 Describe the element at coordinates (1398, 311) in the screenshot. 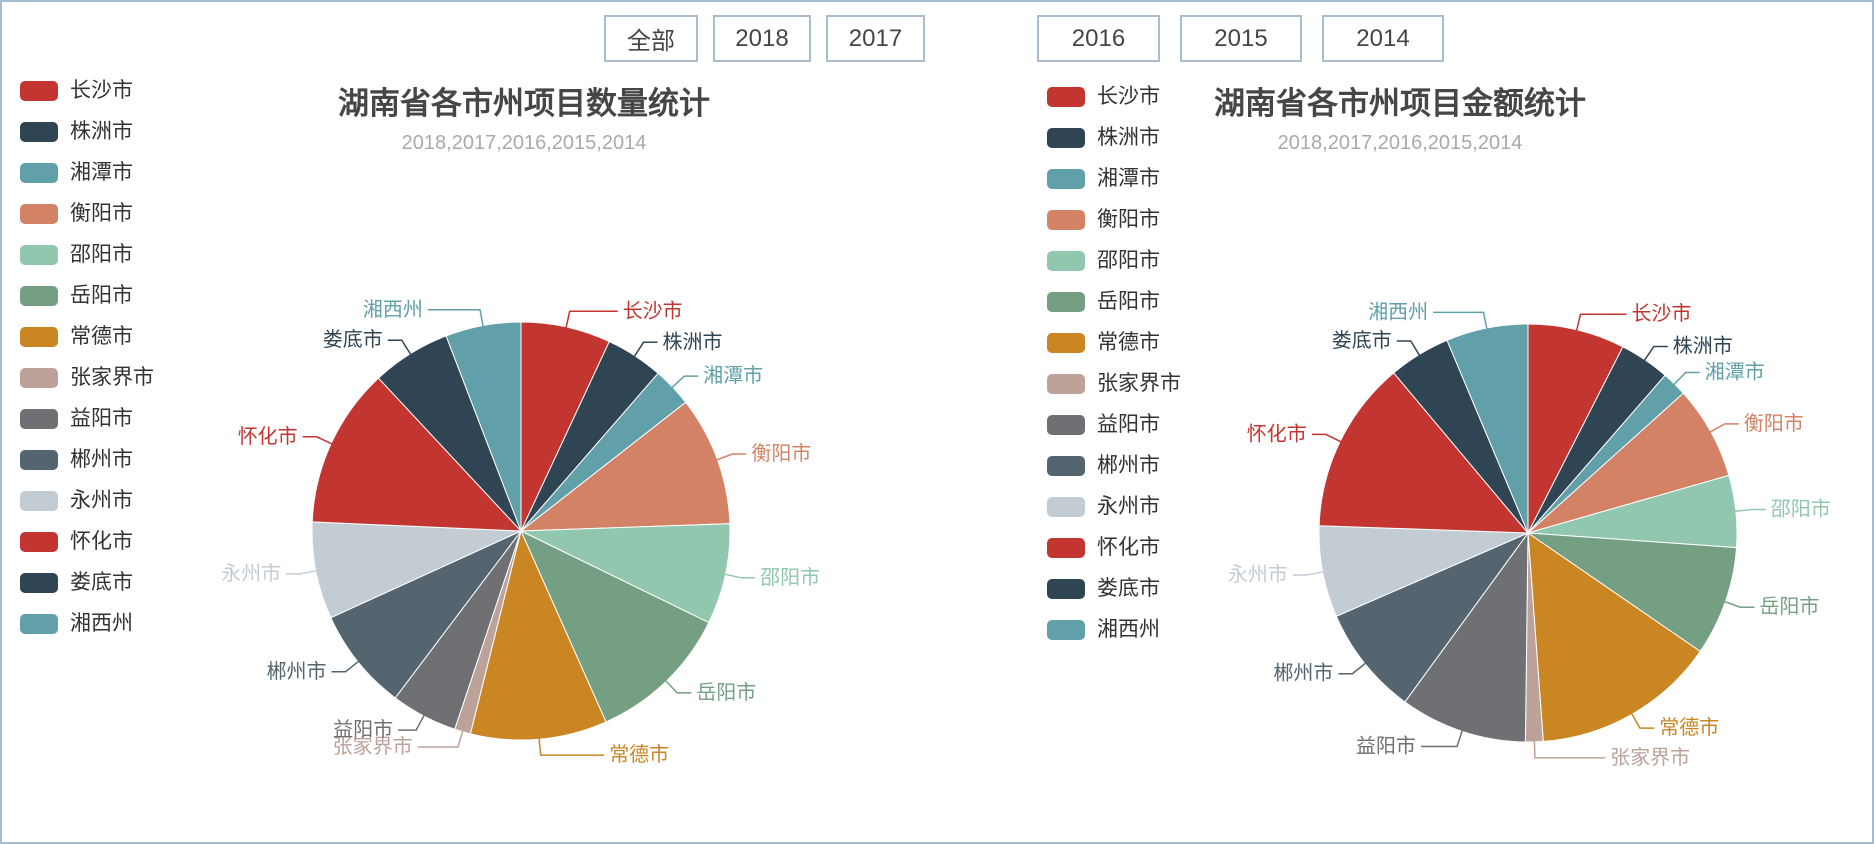

I see `slice-label-湘西州: 湘西州` at that location.